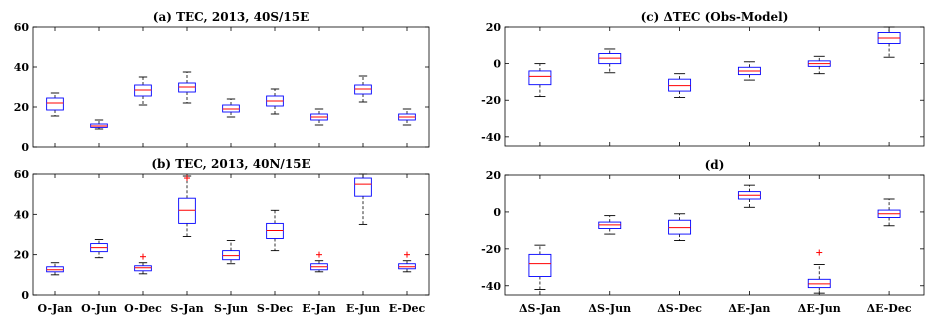 The width and height of the screenshot is (940, 324). I want to click on x-tick-label: E-Dec, so click(407, 308).